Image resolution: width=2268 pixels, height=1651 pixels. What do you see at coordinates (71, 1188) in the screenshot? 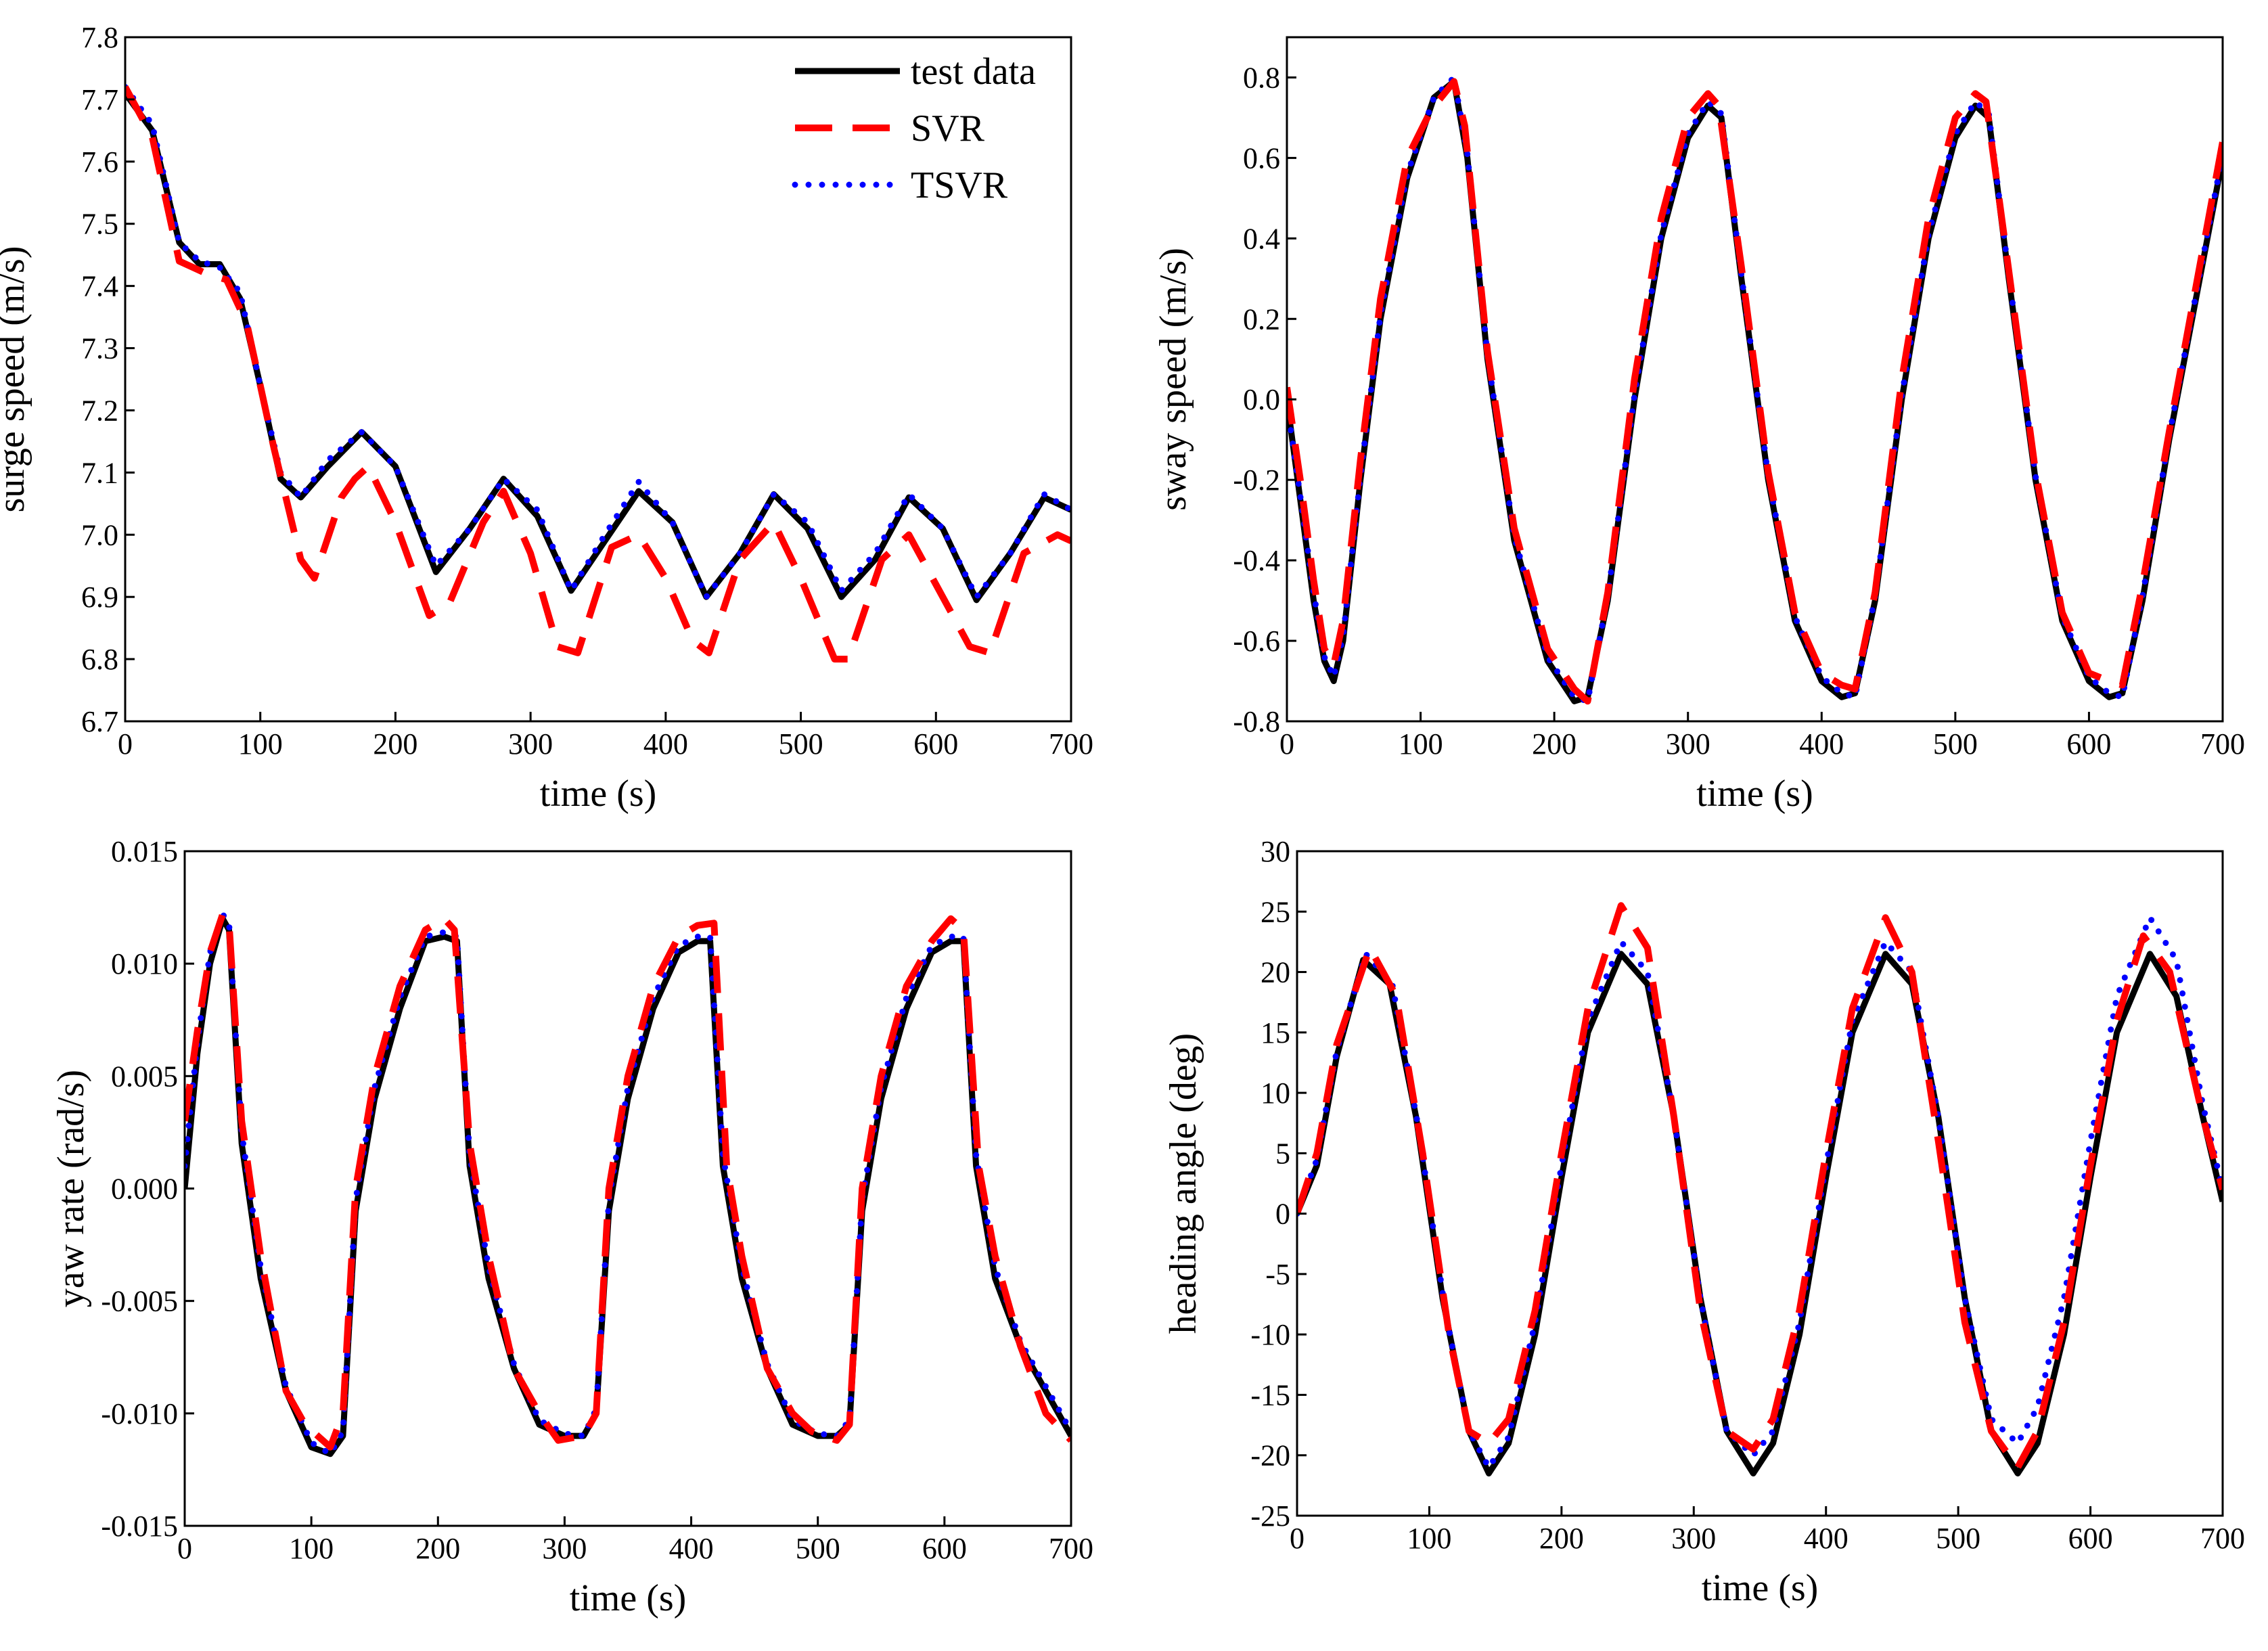
I see `y-axis-title: yaw rate (rad/s)` at bounding box center [71, 1188].